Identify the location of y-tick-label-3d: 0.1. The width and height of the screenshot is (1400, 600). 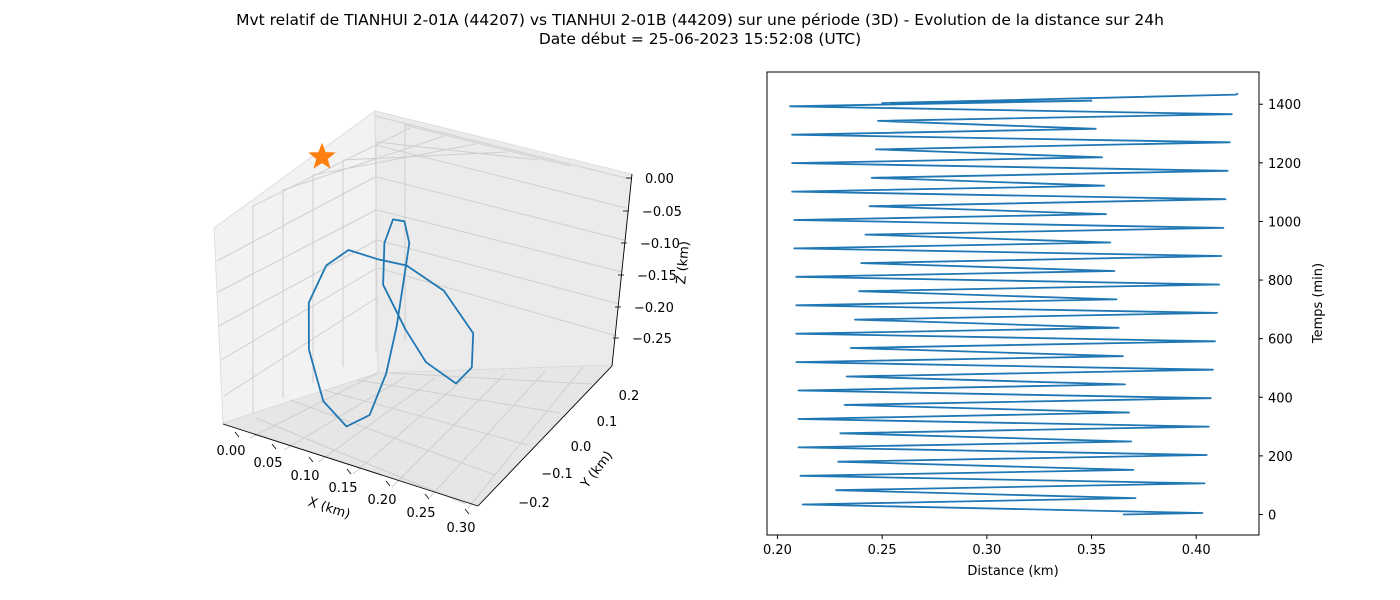
(607, 422).